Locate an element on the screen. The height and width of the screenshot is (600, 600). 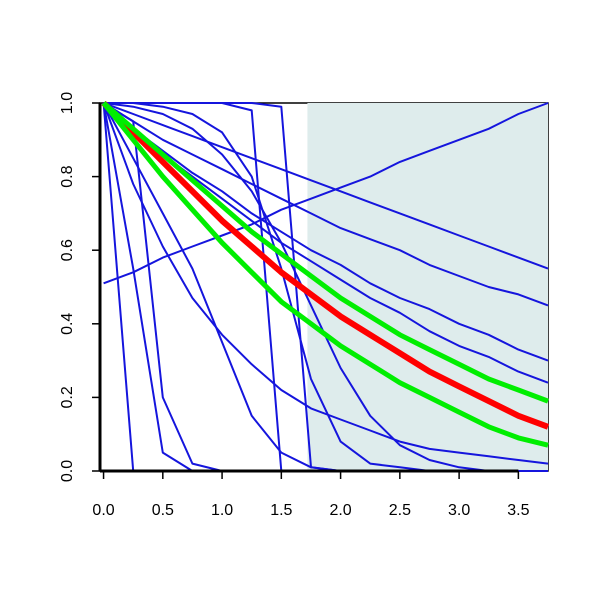
x-tick-label: 2.5 is located at coordinates (400, 510).